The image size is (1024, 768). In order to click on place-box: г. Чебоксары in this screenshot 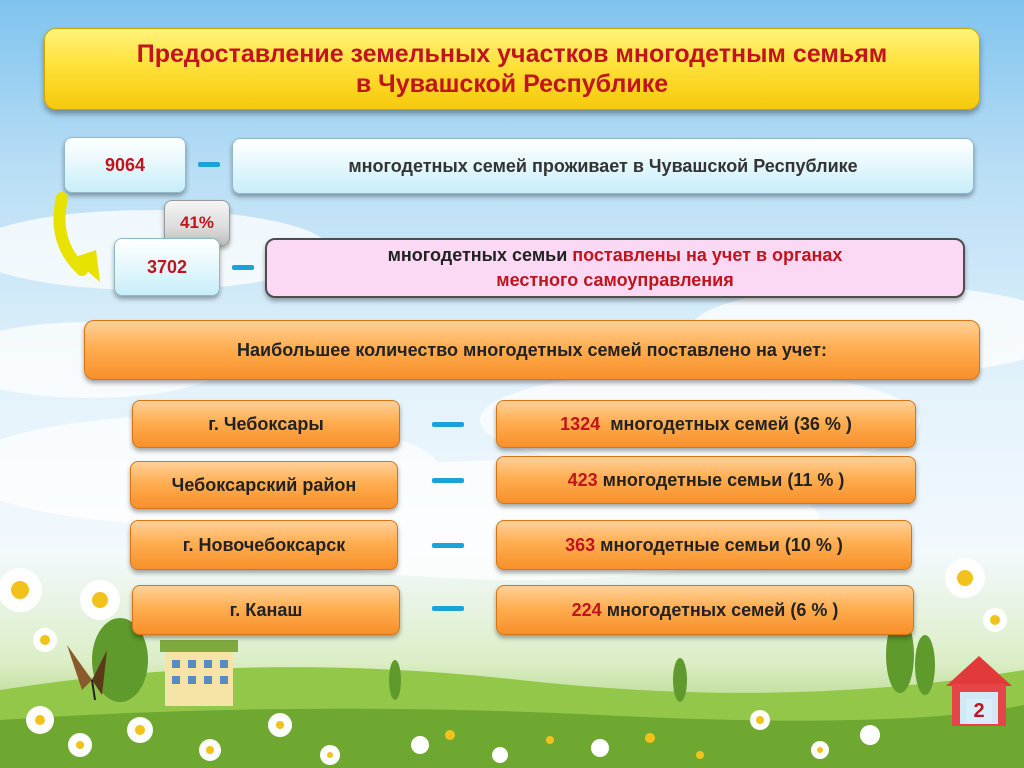, I will do `click(266, 424)`.